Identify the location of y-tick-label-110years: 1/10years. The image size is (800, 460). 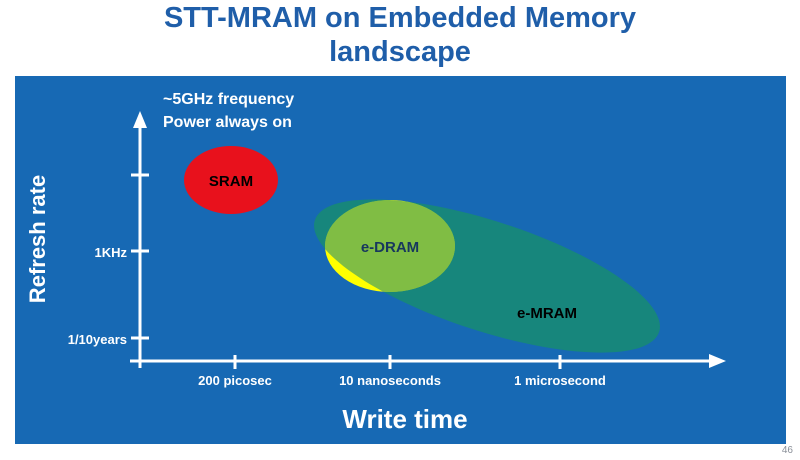
(97, 339).